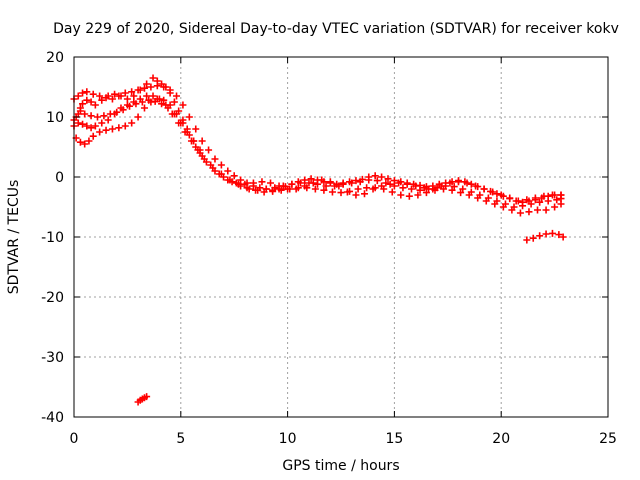 The width and height of the screenshot is (640, 480). I want to click on y-tick-label: 20, so click(55, 58).